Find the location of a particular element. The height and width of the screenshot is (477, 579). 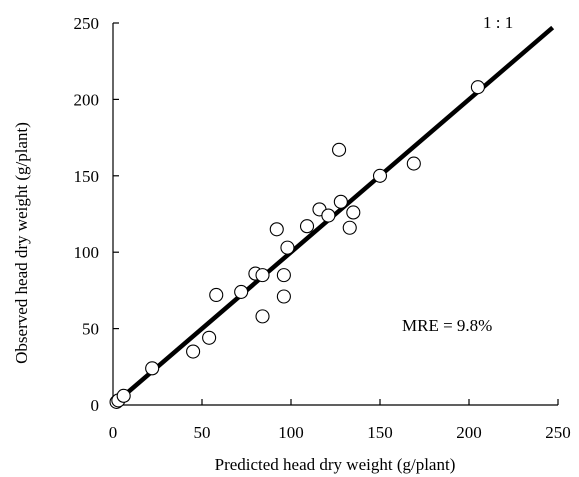

x-axis-ticks: 0 50 100 150 200 250 is located at coordinates (340, 420).